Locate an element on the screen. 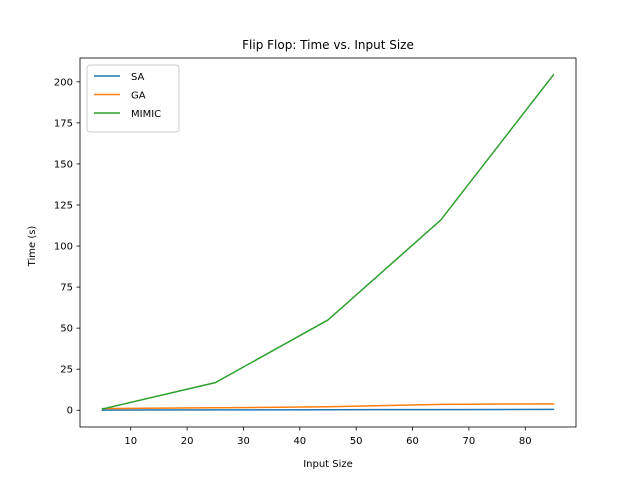  y-tick-label: 150 is located at coordinates (63, 164).